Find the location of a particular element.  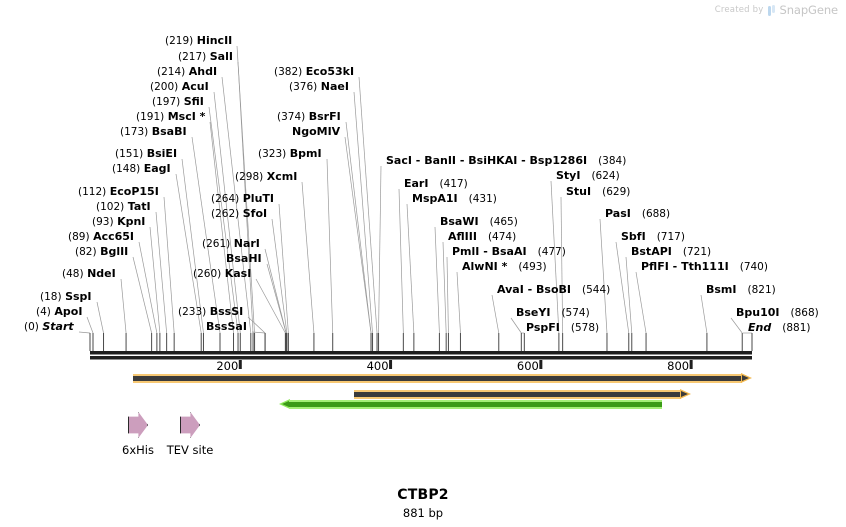

enzyme-label-pmli_grp: PmlI - BsaAI (477) is located at coordinates (509, 252).